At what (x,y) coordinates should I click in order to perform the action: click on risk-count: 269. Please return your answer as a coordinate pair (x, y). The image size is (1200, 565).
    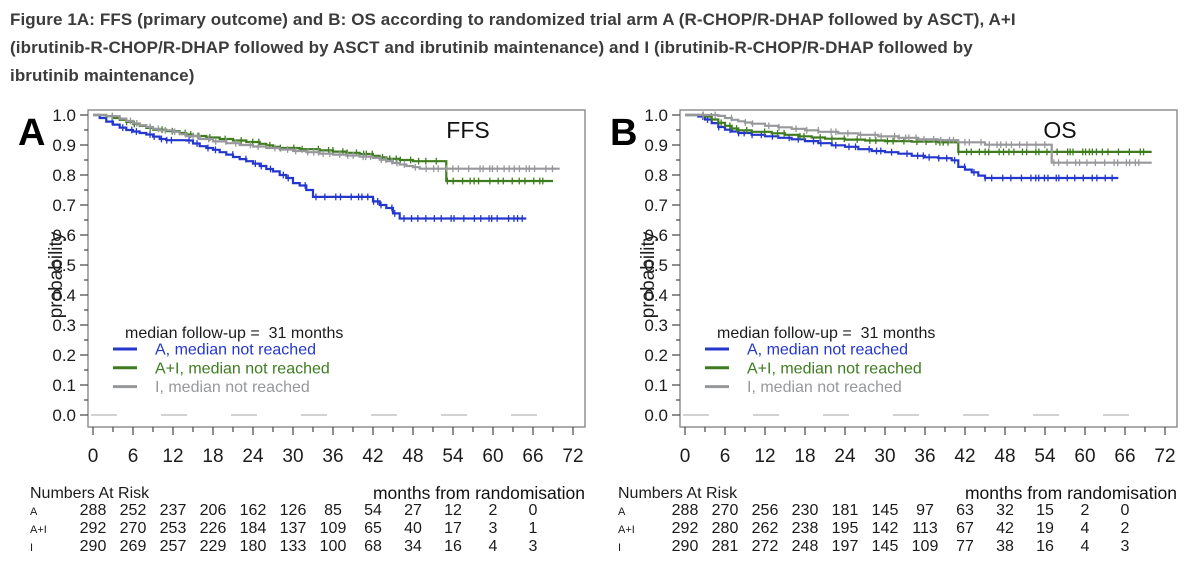
    Looking at the image, I should click on (133, 546).